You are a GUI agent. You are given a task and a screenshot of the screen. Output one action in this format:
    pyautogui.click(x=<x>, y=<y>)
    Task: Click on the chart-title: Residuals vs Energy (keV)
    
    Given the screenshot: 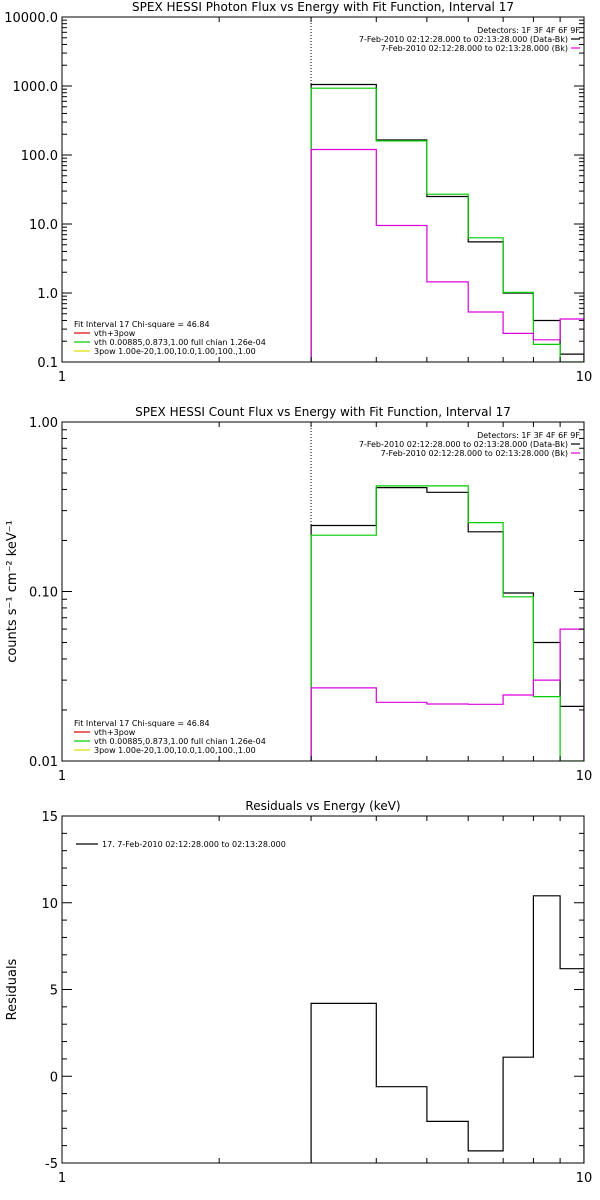 What is the action you would take?
    pyautogui.click(x=322, y=806)
    